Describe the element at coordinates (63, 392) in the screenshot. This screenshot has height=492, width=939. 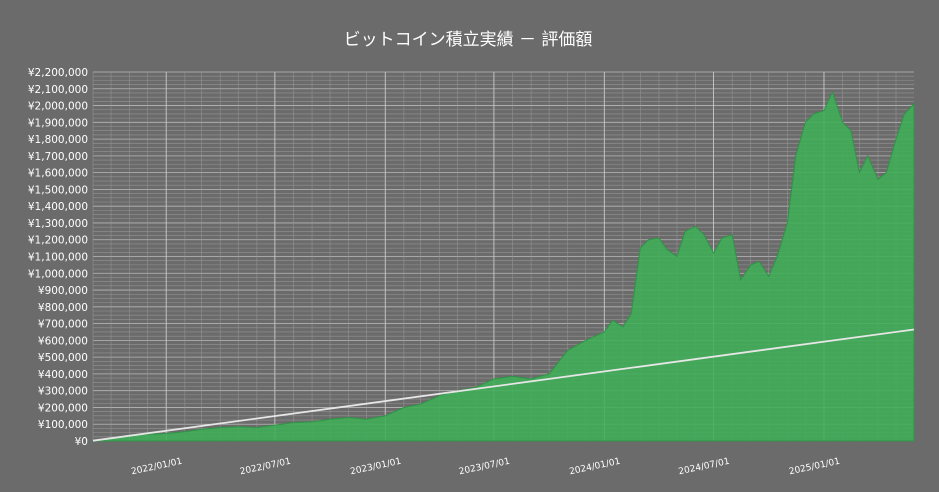
I see `y-tick-label: ¥300,000` at that location.